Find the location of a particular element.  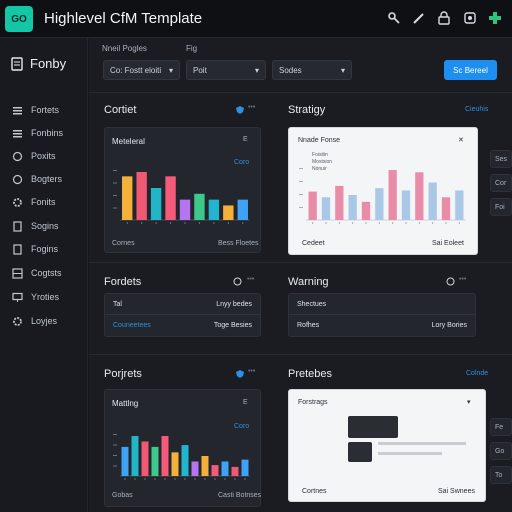

contact-card-link: Coro is located at coordinates (242, 162).